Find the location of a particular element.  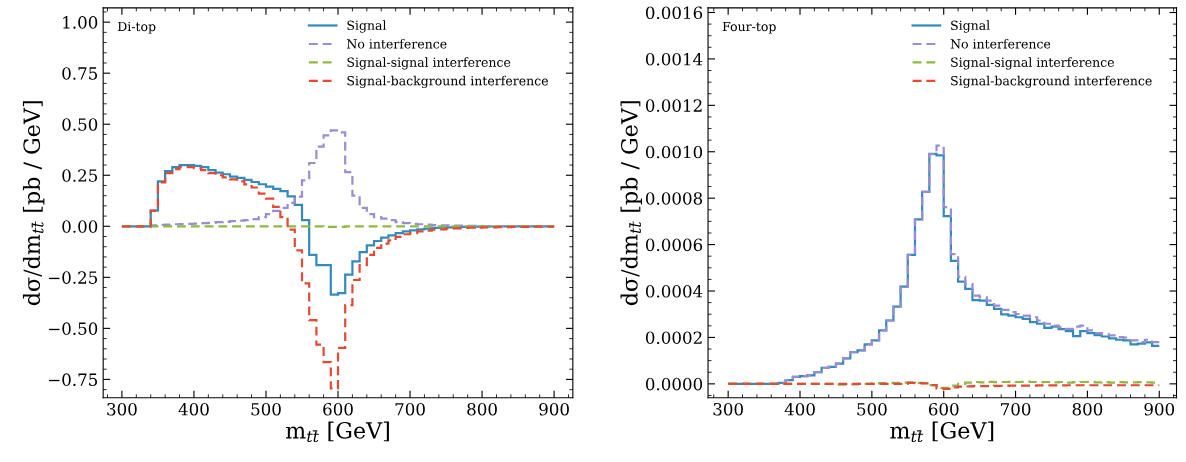

y-tick-label: 0.25 is located at coordinates (80, 175).